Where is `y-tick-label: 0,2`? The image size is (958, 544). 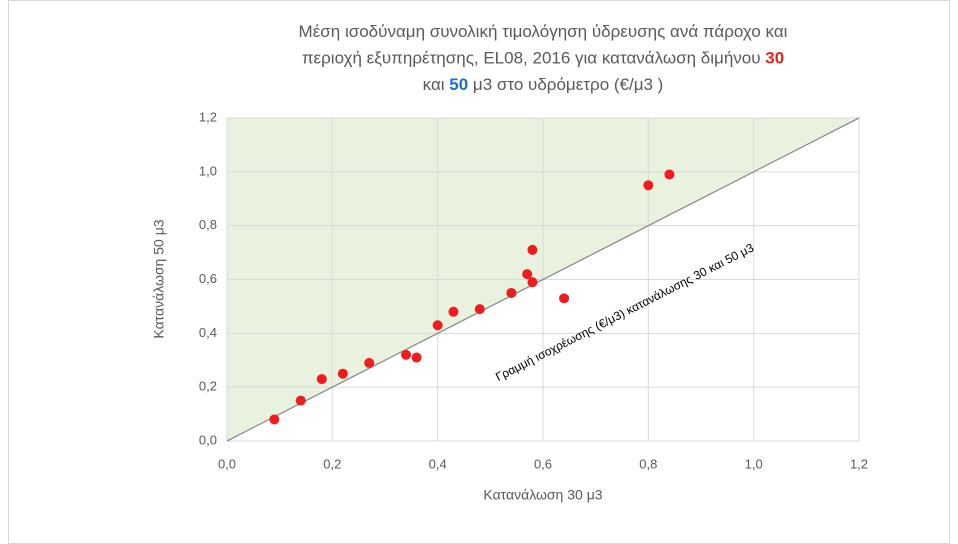
y-tick-label: 0,2 is located at coordinates (208, 386).